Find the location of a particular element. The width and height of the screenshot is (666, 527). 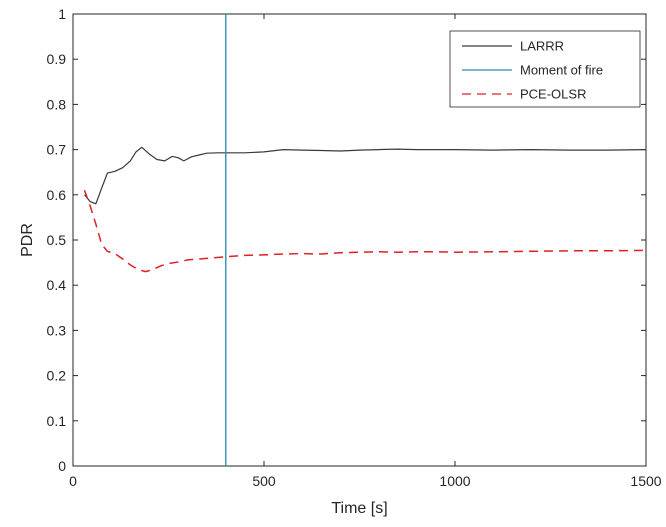

y-tick-label: 0.7 is located at coordinates (57, 150).